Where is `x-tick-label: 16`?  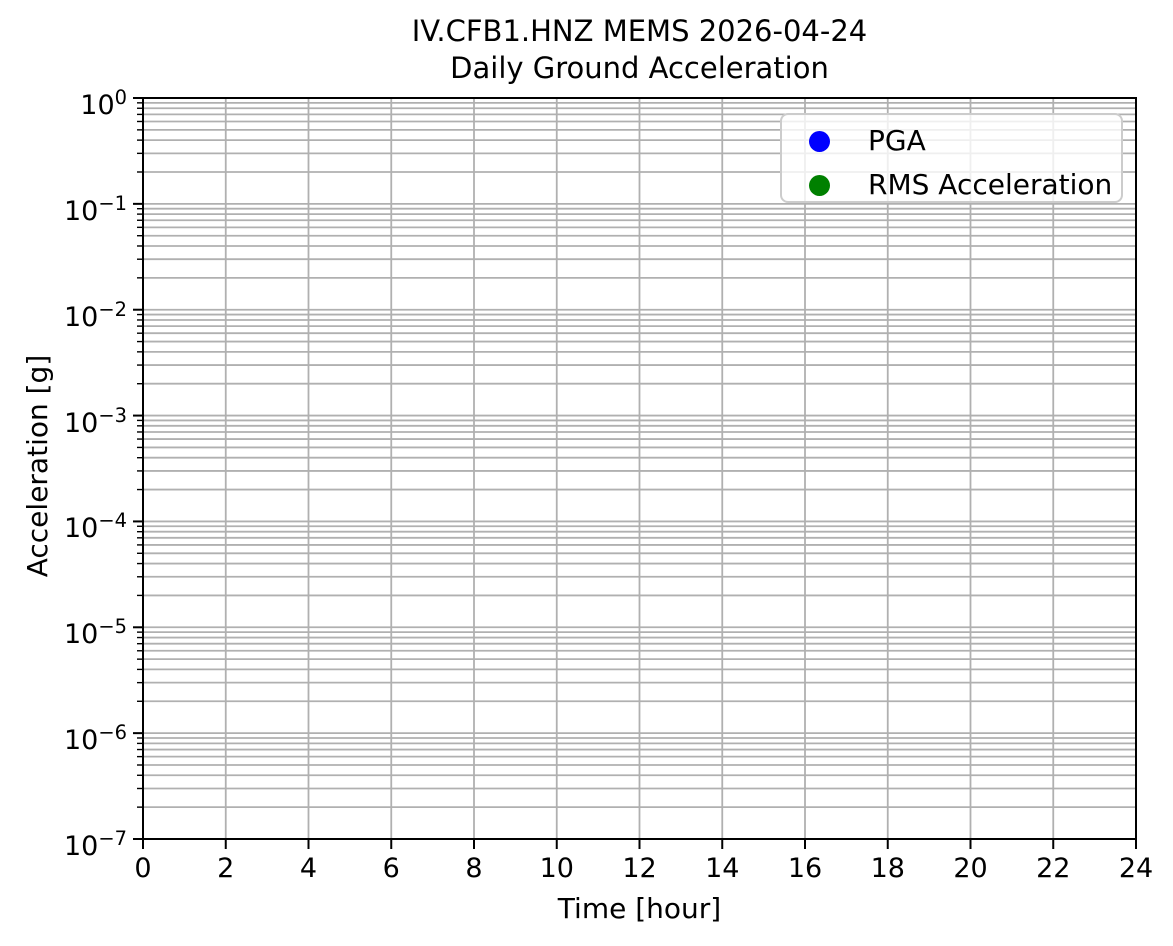
x-tick-label: 16 is located at coordinates (805, 868).